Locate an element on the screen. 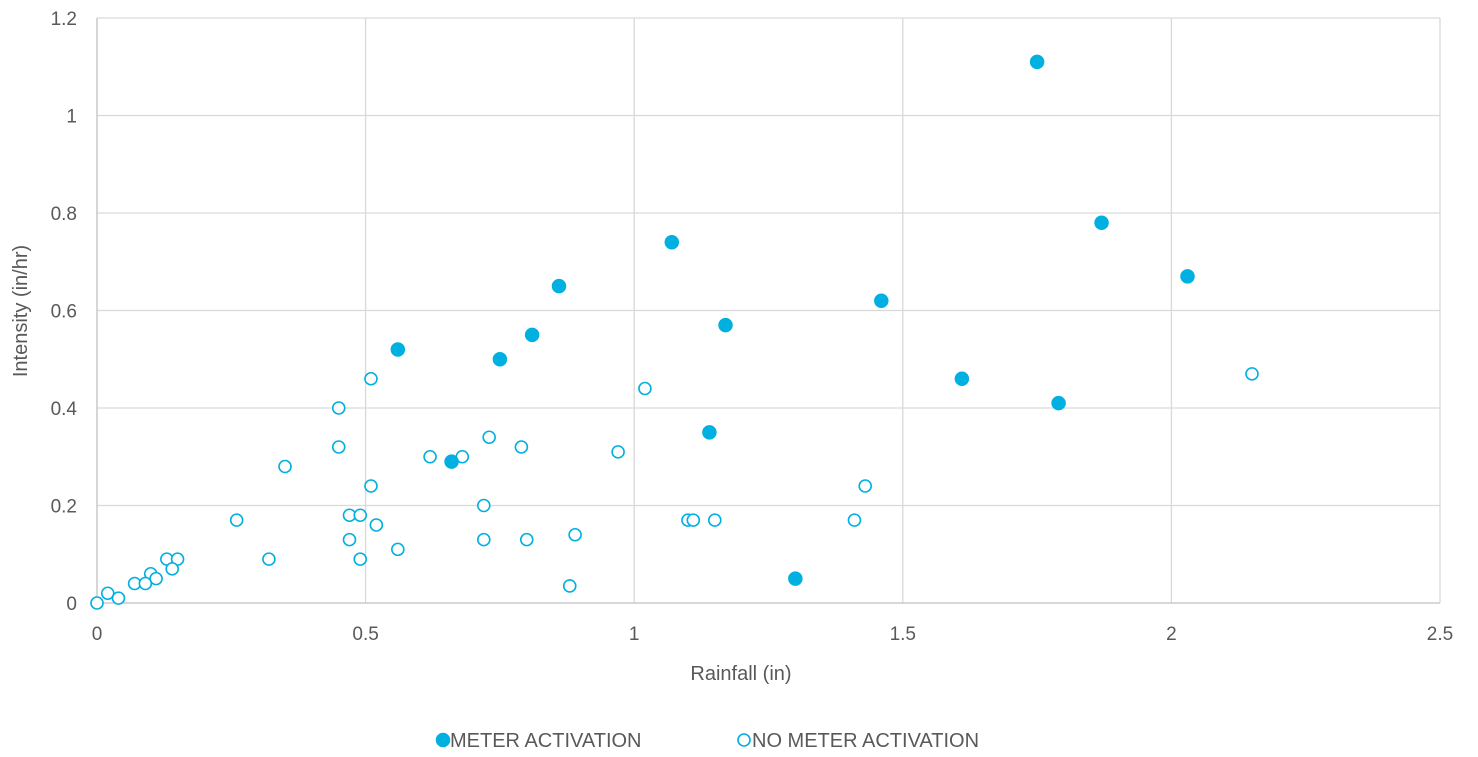 Image resolution: width=1478 pixels, height=757 pixels. y-axis-title: Intensity (in/hr) is located at coordinates (21, 311).